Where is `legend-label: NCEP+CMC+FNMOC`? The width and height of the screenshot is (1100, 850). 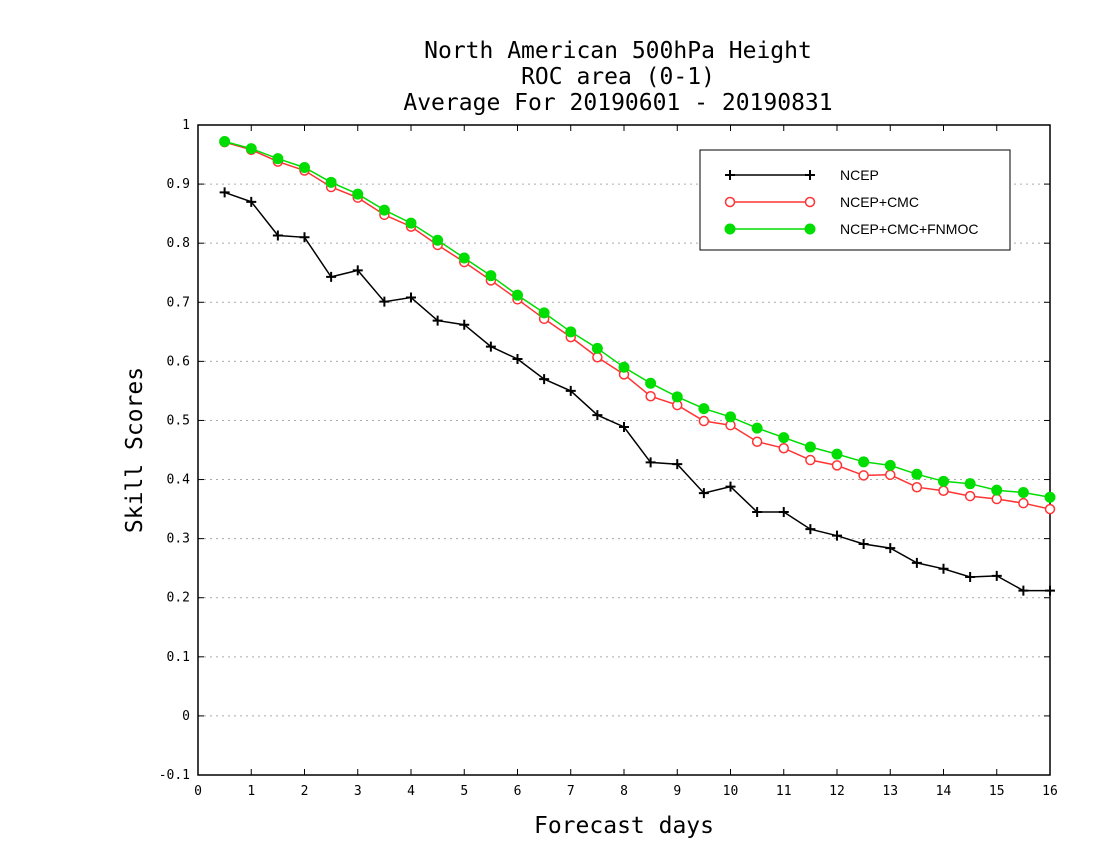
legend-label: NCEP+CMC+FNMOC is located at coordinates (909, 229).